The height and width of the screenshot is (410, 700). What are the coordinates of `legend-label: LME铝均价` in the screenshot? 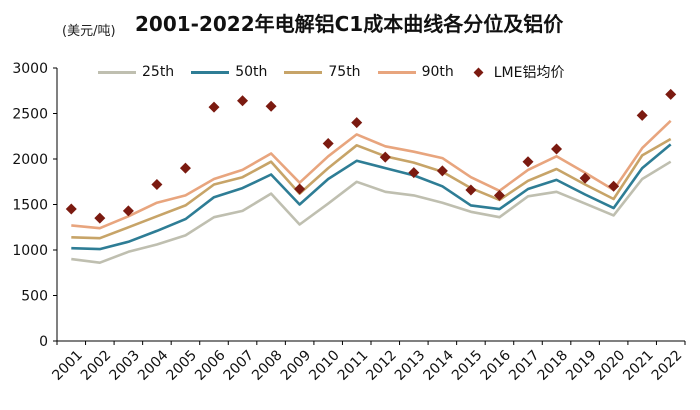 It's located at (529, 73).